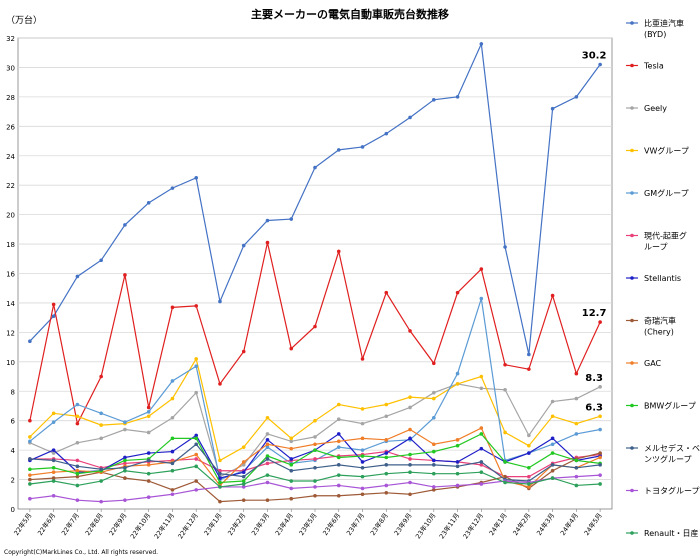 The height and width of the screenshot is (560, 700). What do you see at coordinates (473, 525) in the screenshot?
I see `x-tick-label: 23年12月` at bounding box center [473, 525].